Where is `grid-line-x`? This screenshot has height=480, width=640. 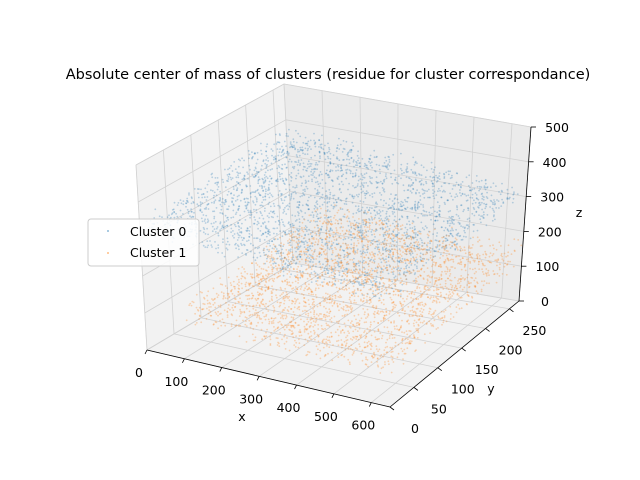
grid-line-x is located at coordinates (507, 211).